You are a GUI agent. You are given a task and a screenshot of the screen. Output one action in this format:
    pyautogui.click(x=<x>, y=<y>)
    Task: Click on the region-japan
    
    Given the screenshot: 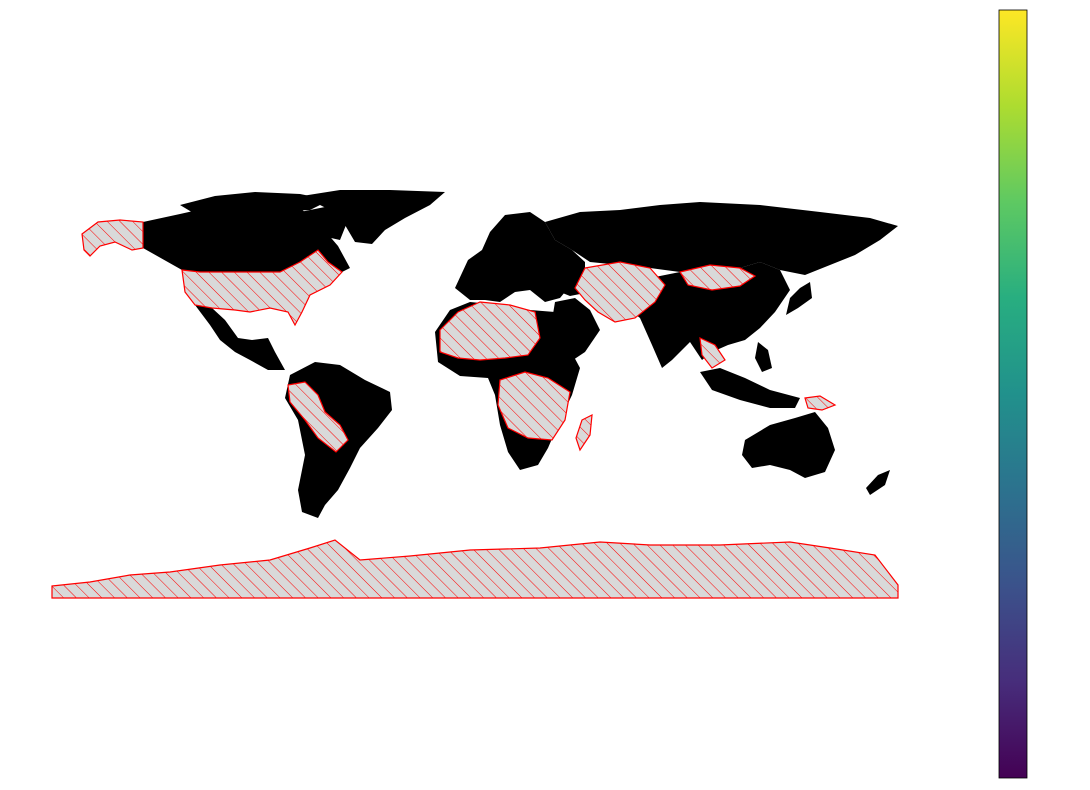 What is the action you would take?
    pyautogui.click(x=799, y=298)
    